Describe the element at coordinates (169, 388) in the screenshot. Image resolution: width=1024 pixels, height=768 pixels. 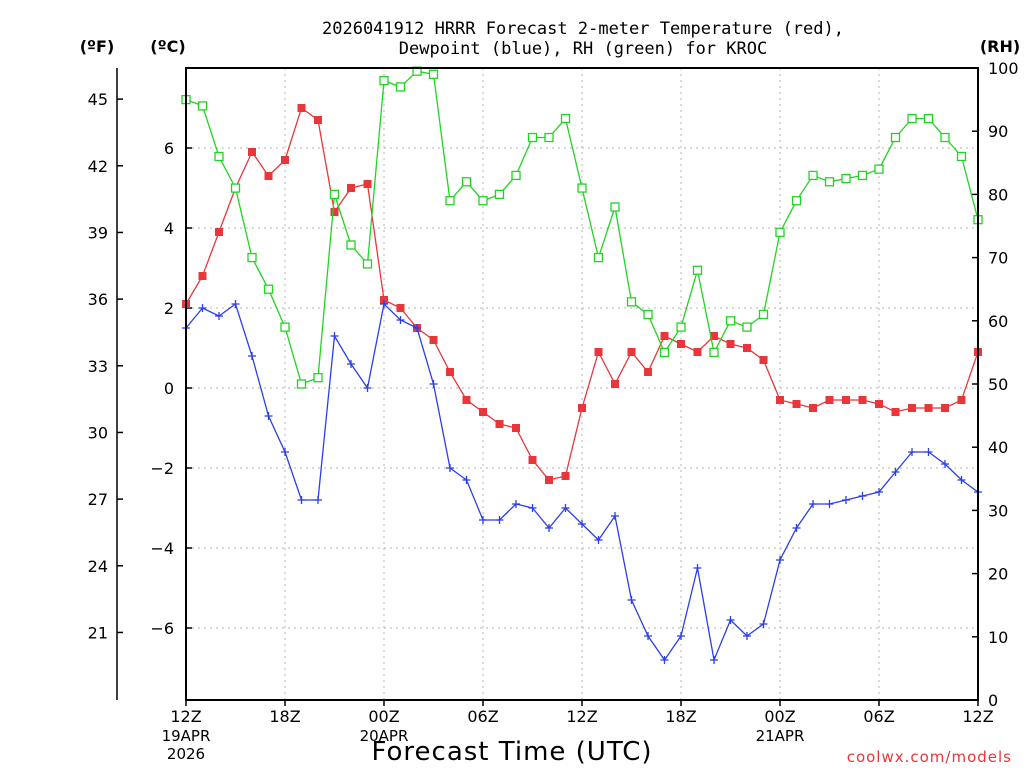
I see `celsius-tick-label: 0` at that location.